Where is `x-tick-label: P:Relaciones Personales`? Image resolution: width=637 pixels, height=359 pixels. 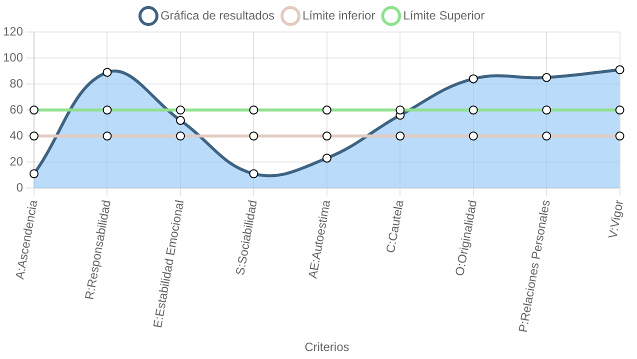
x-tick-label: P:Relaciones Personales is located at coordinates (534, 266).